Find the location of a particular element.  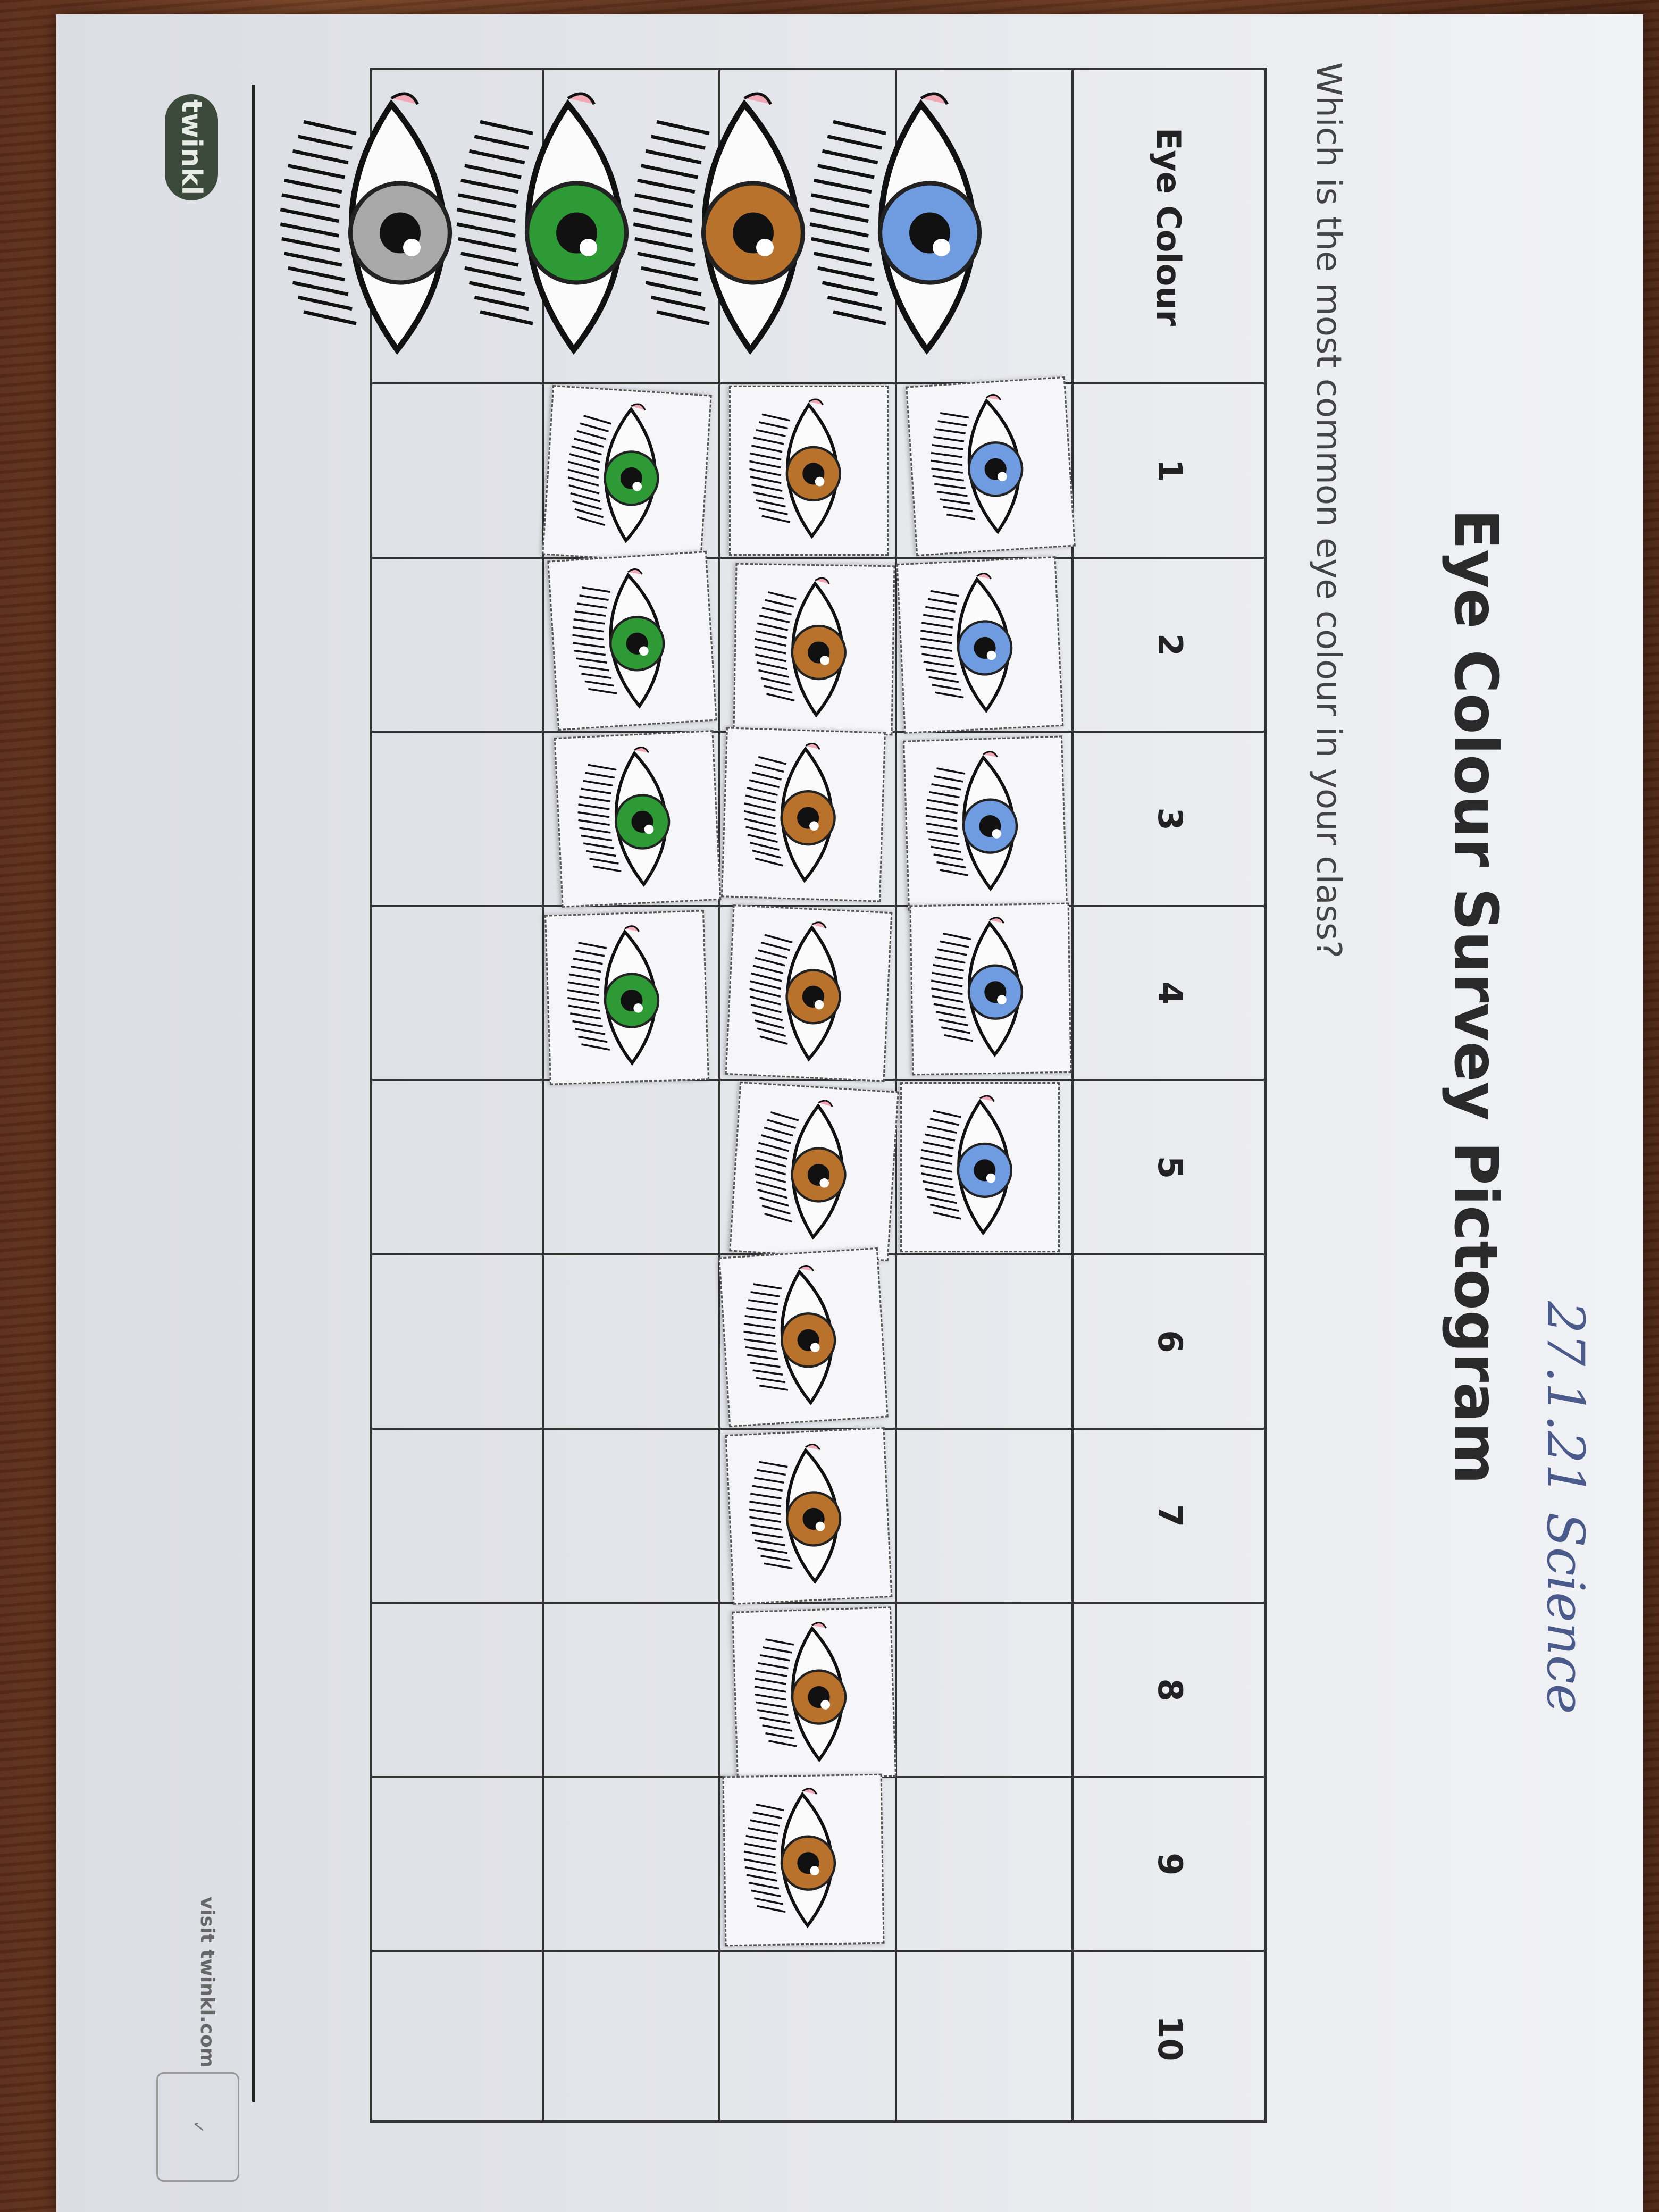

column-number-label: 7 is located at coordinates (1170, 1516).